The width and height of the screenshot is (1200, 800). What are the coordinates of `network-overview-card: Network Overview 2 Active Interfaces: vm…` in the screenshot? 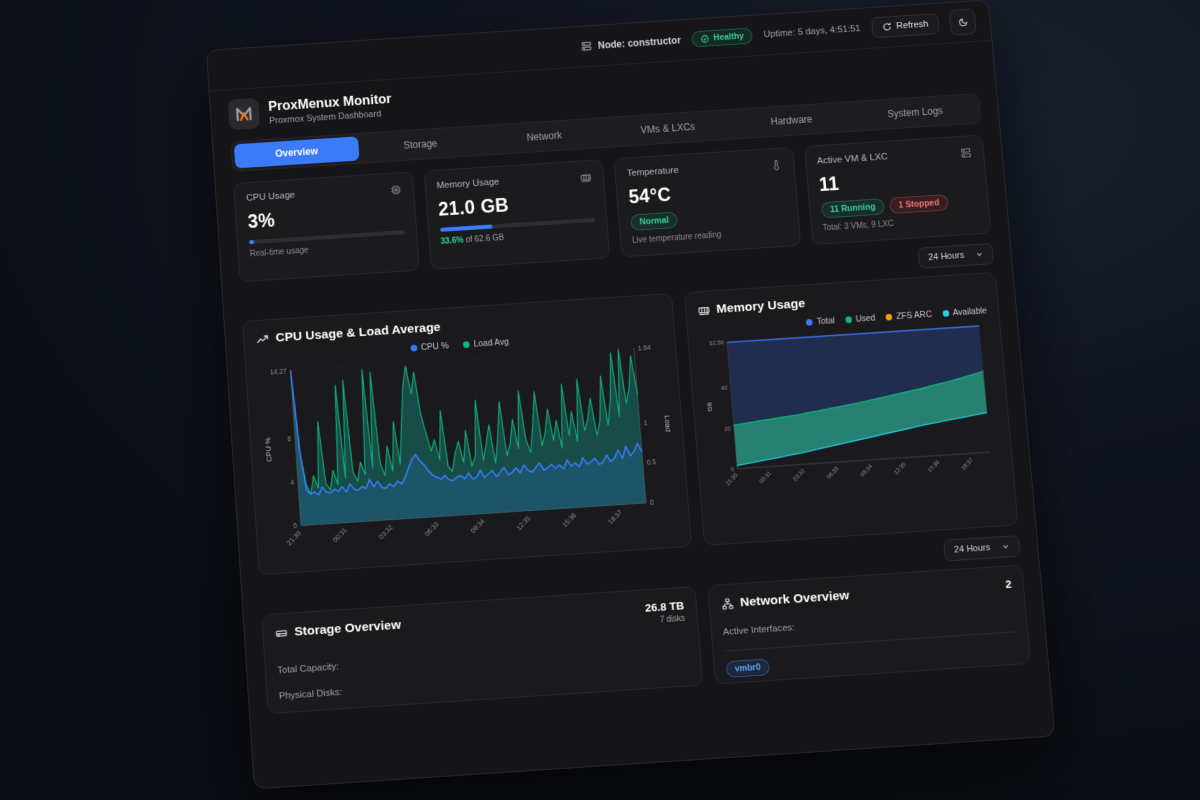 It's located at (868, 624).